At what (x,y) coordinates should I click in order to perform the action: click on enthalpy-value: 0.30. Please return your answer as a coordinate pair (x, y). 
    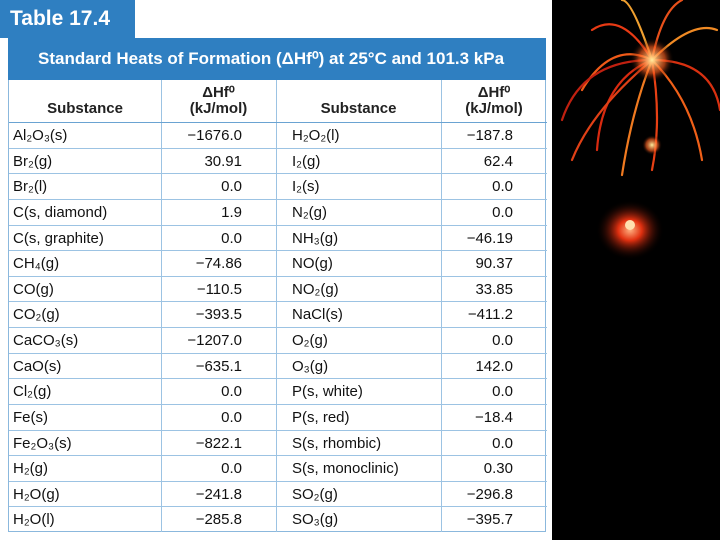
    Looking at the image, I should click on (498, 469).